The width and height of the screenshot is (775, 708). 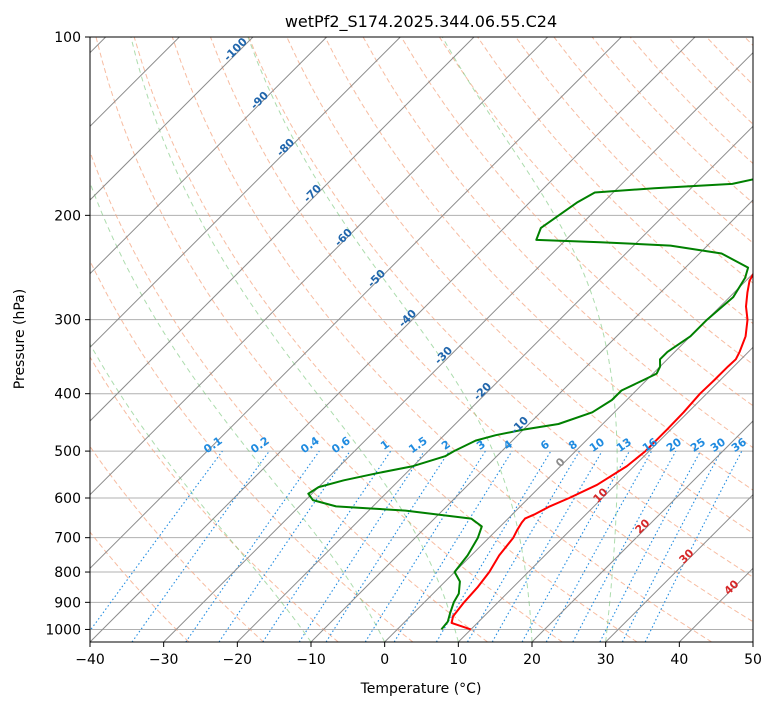 I want to click on y-tick-label: 800, so click(x=67, y=573).